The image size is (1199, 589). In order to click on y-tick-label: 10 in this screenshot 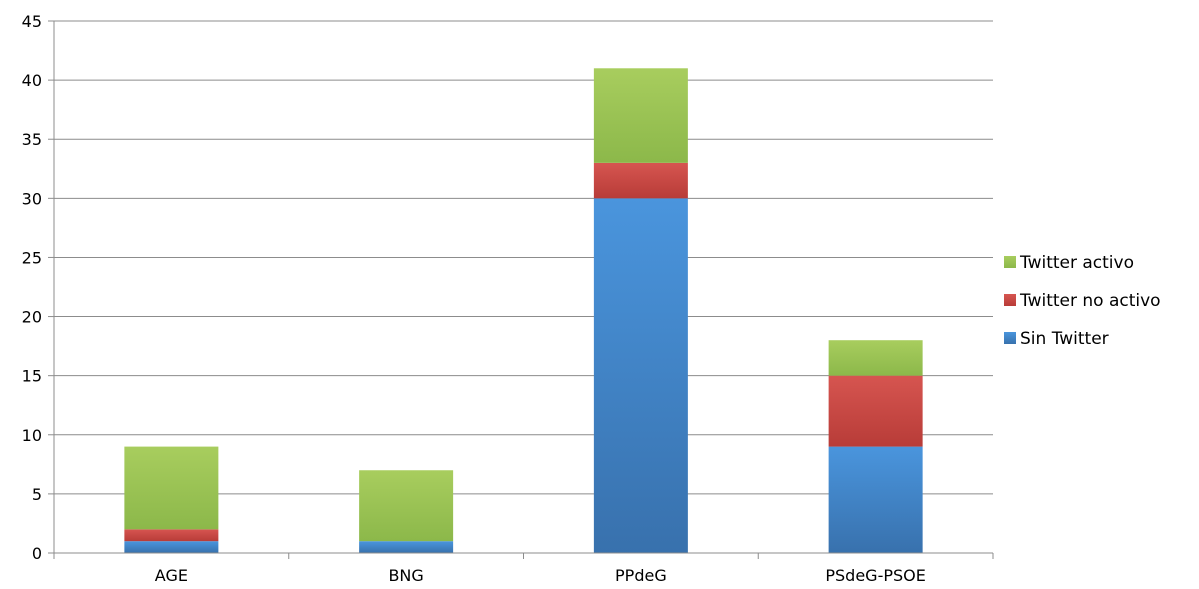, I will do `click(32, 435)`.